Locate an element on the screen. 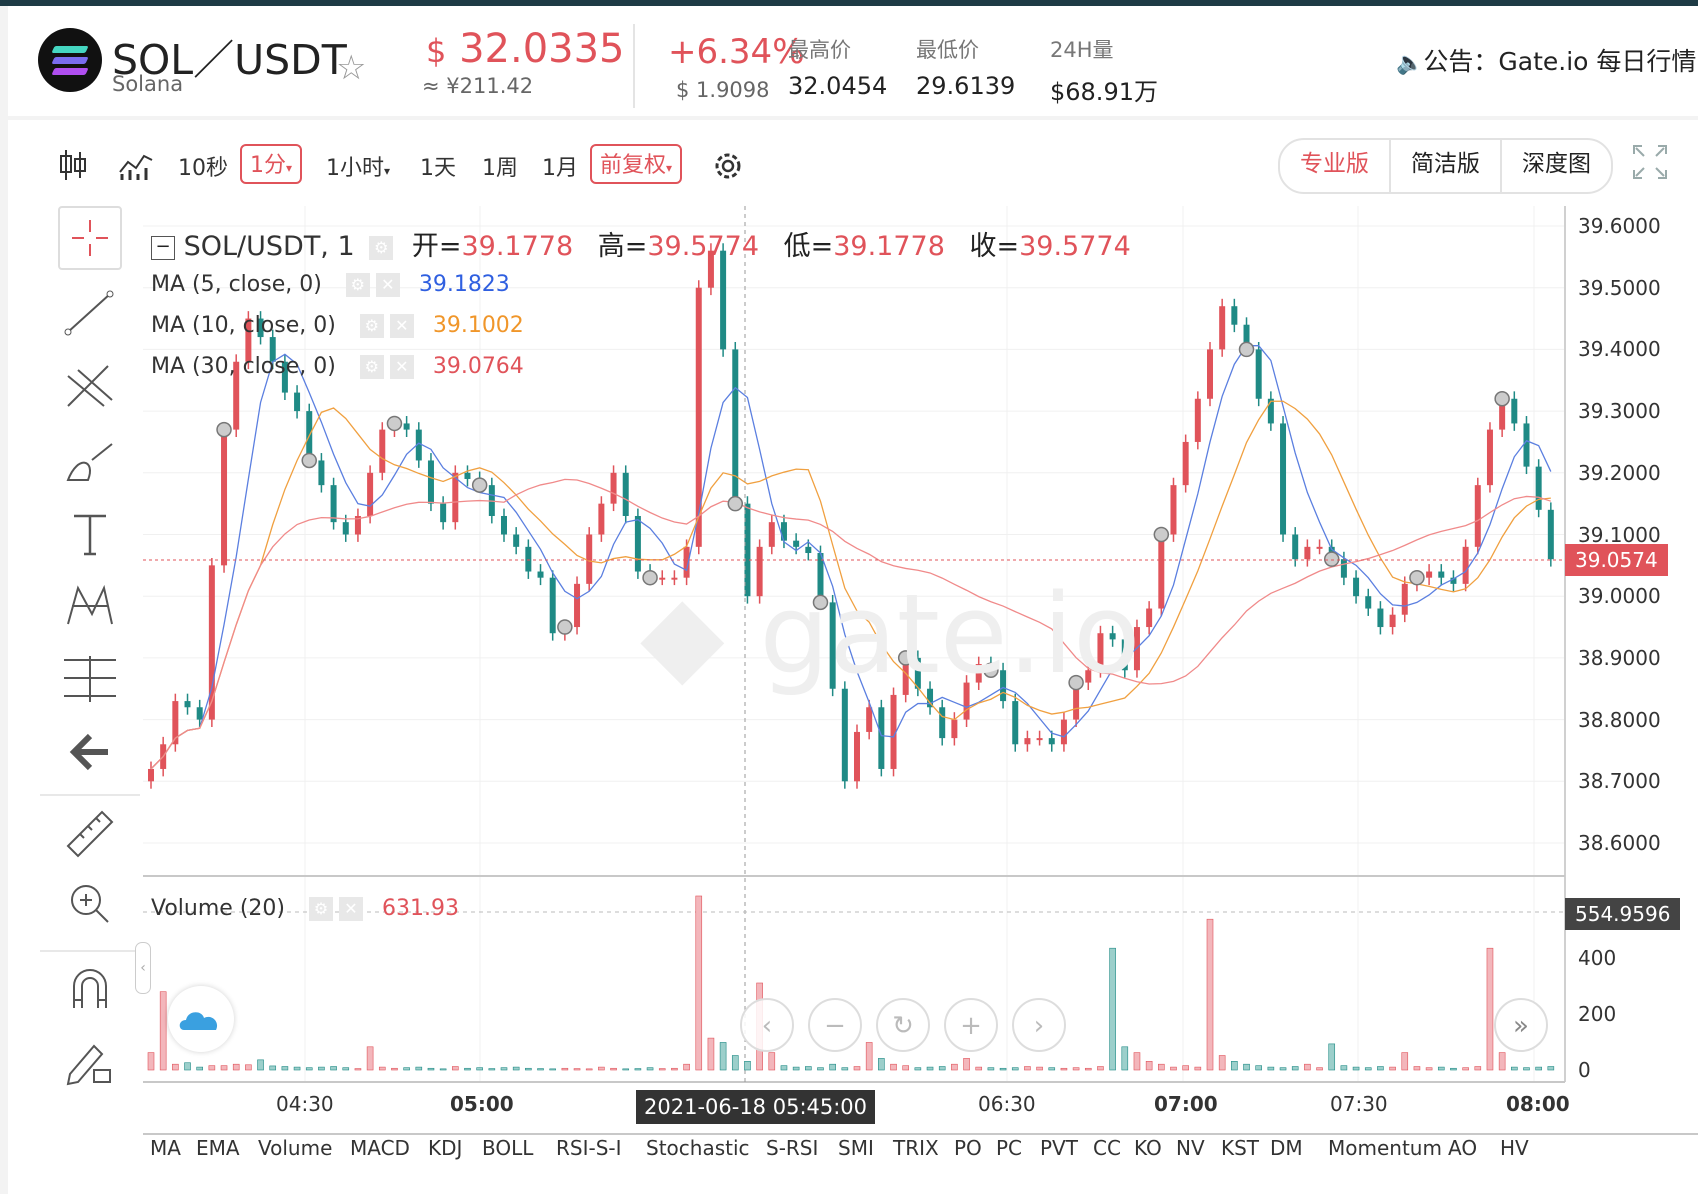 This screenshot has width=1698, height=1194. timeframe-10s: 10秒 is located at coordinates (203, 168).